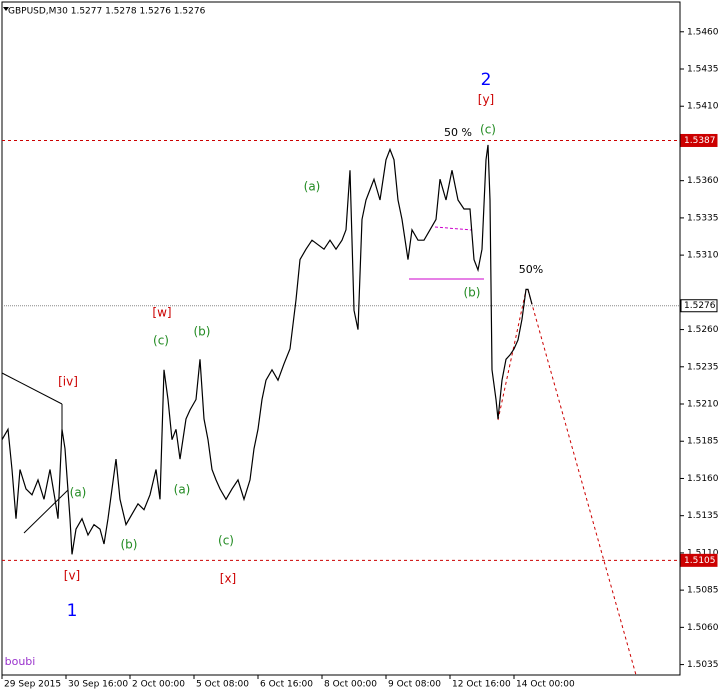 This screenshot has height=693, width=720. What do you see at coordinates (72, 576) in the screenshot?
I see `wave-label: [v]` at bounding box center [72, 576].